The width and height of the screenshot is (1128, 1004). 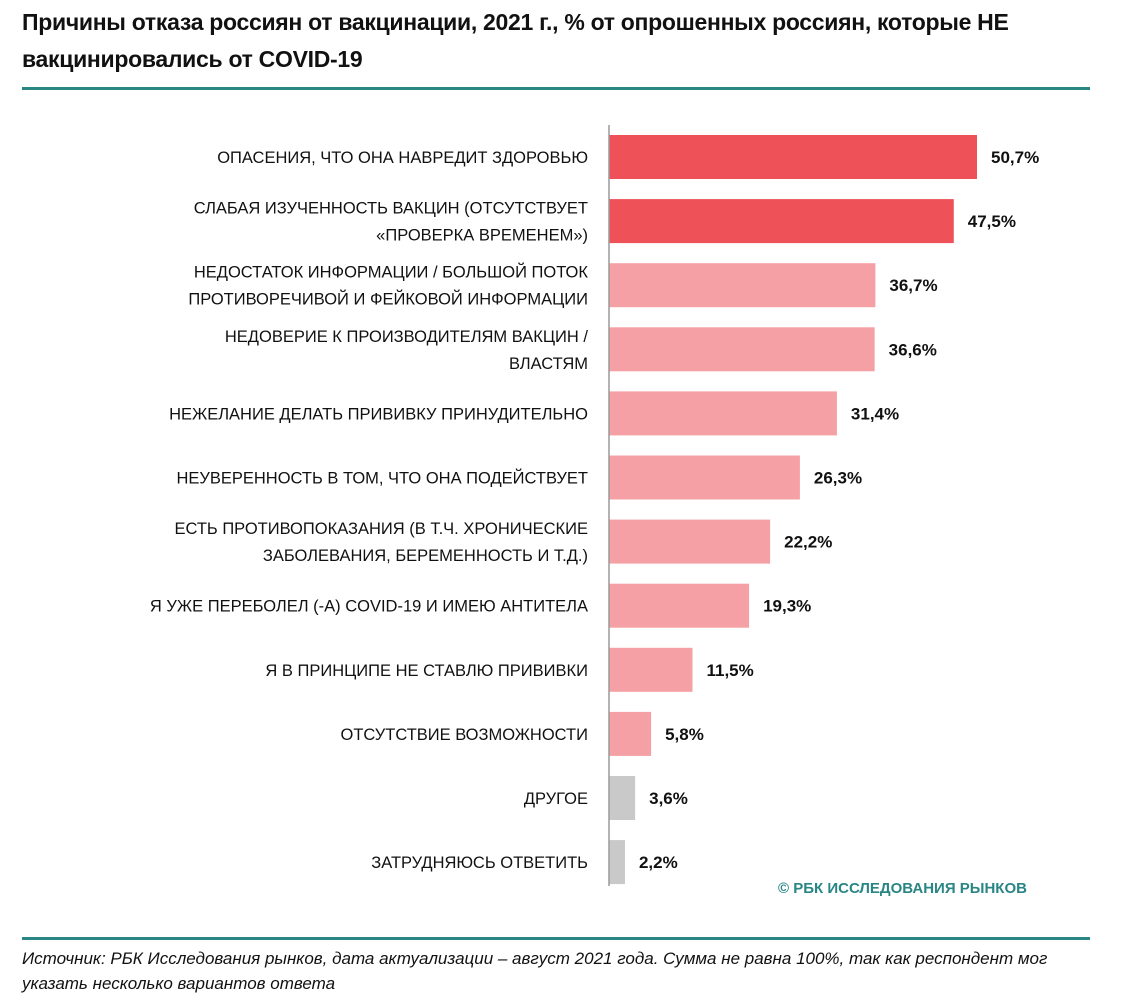 What do you see at coordinates (556, 938) in the screenshot?
I see `footer-divider` at bounding box center [556, 938].